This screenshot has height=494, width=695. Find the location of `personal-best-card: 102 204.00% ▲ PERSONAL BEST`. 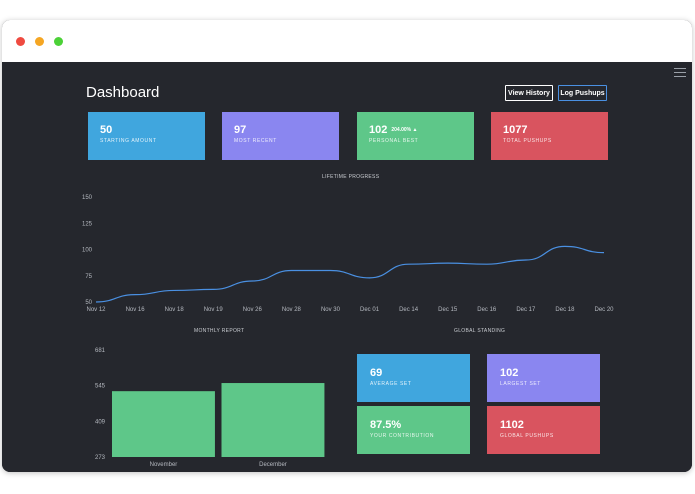

personal-best-card: 102 204.00% ▲ PERSONAL BEST is located at coordinates (415, 136).